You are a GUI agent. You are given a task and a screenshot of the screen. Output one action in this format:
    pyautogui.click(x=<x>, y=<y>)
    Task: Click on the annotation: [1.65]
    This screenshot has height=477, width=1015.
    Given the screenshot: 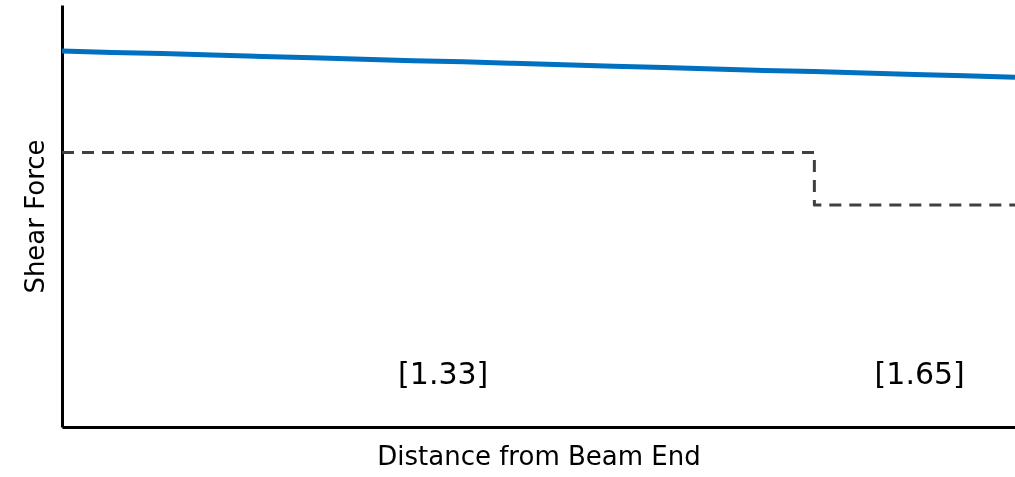 What is the action you would take?
    pyautogui.click(x=919, y=373)
    